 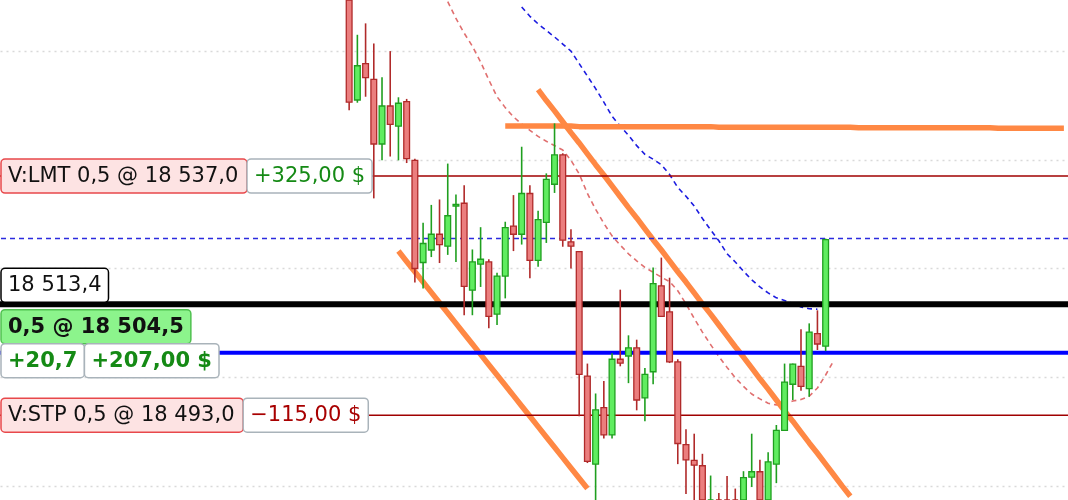 What do you see at coordinates (121, 414) in the screenshot?
I see `ref-line-label: V:STP 0,5 @ 18 493,0` at bounding box center [121, 414].